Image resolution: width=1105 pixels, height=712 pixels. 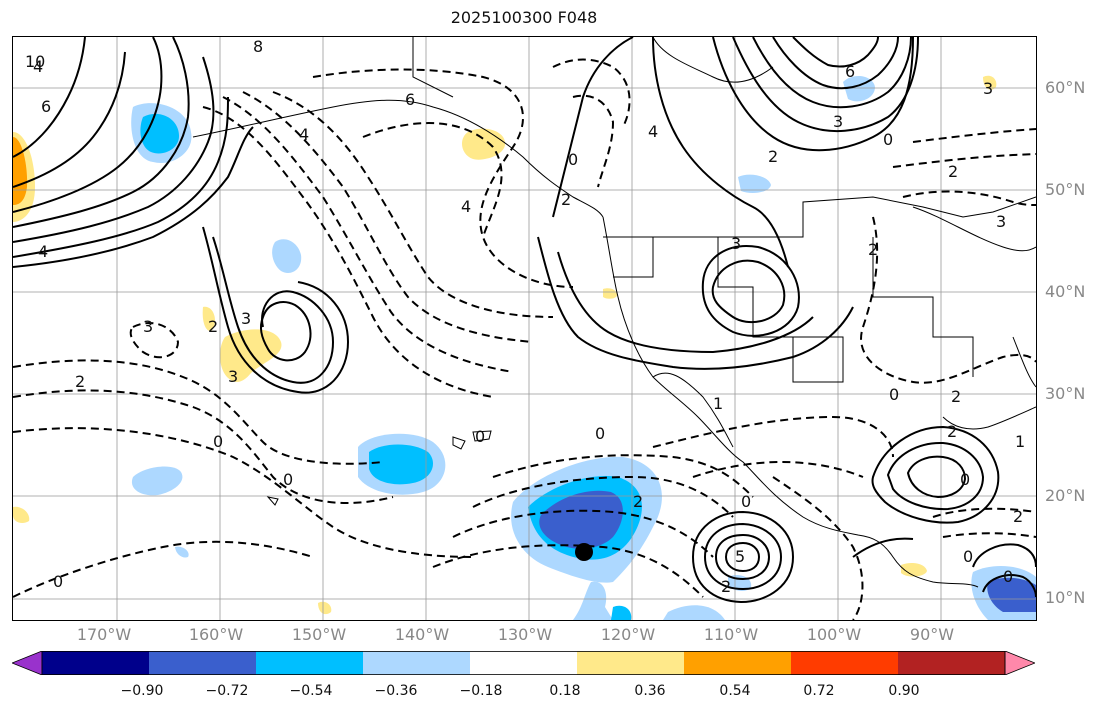 I want to click on colorbar-extend-low, so click(x=27, y=663).